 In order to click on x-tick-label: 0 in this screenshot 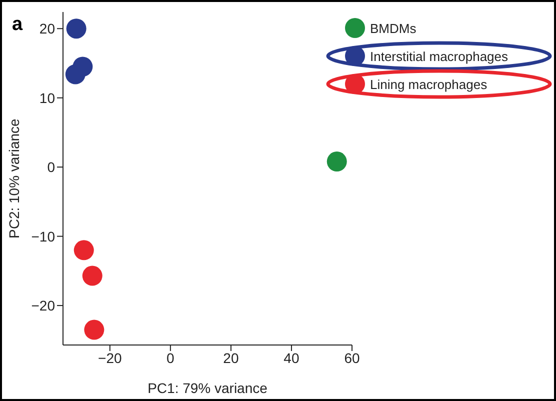, I will do `click(170, 358)`.